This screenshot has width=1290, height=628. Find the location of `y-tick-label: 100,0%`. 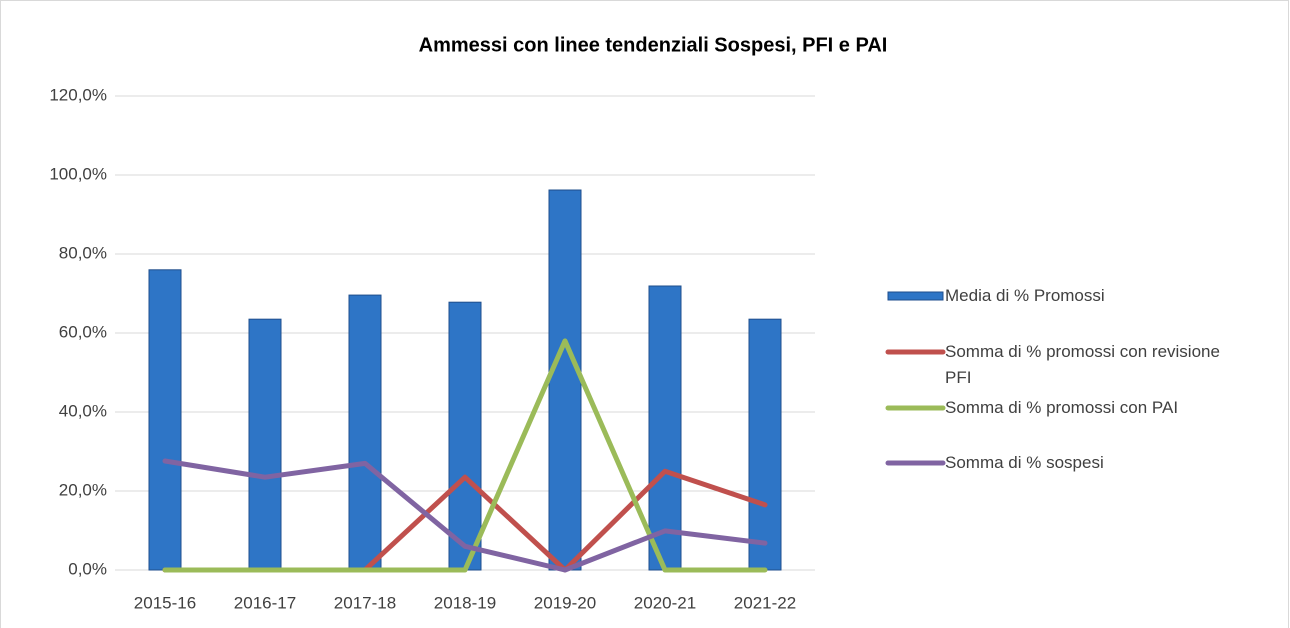

y-tick-label: 100,0% is located at coordinates (78, 173).